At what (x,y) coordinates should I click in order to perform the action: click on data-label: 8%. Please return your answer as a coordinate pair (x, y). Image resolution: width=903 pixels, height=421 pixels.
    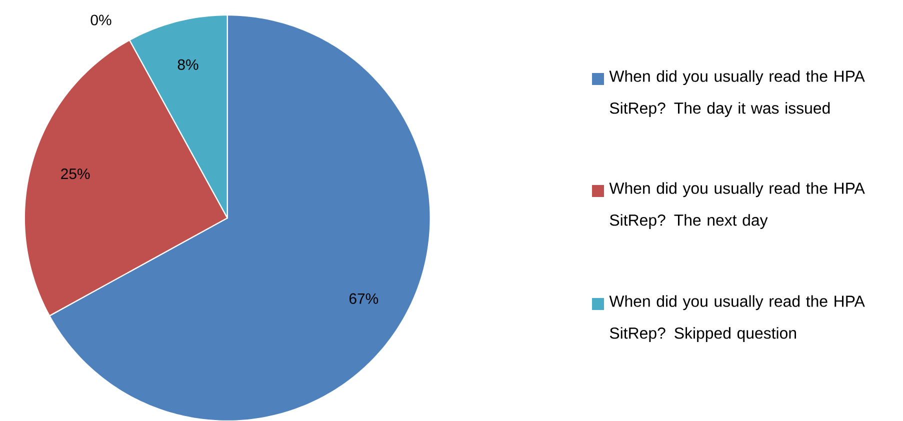
    Looking at the image, I should click on (188, 64).